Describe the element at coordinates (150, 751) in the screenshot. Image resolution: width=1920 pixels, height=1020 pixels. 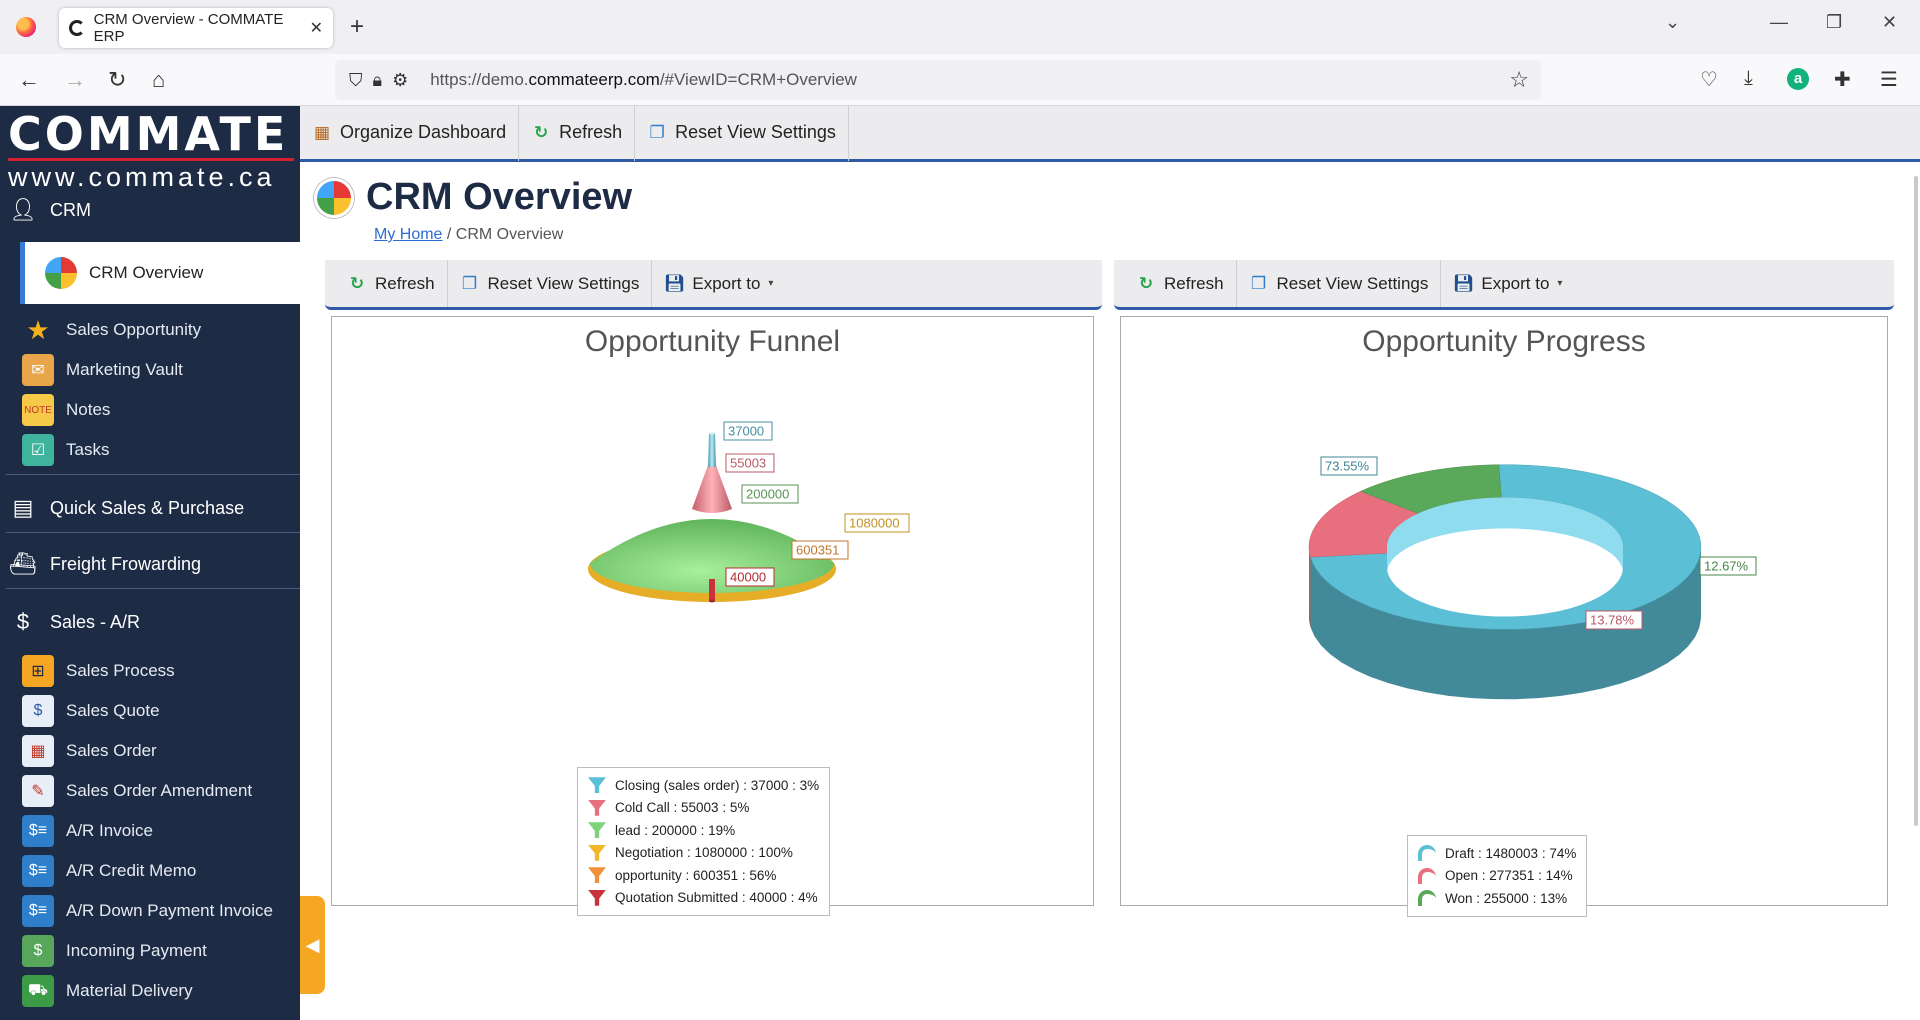
I see `sidebar-item-sales-order: ▦ Sales Order` at that location.